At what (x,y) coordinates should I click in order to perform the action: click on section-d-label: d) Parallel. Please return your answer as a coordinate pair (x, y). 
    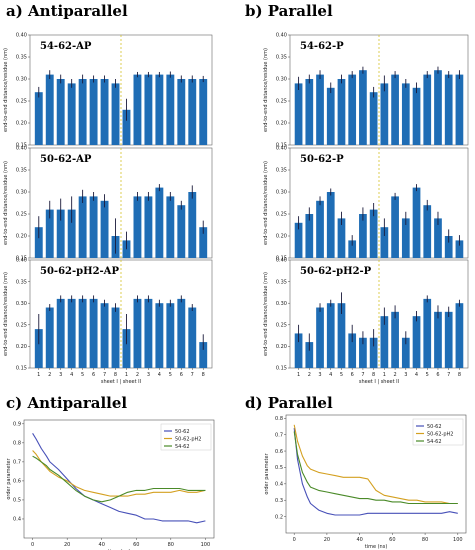
    Looking at the image, I should click on (289, 403).